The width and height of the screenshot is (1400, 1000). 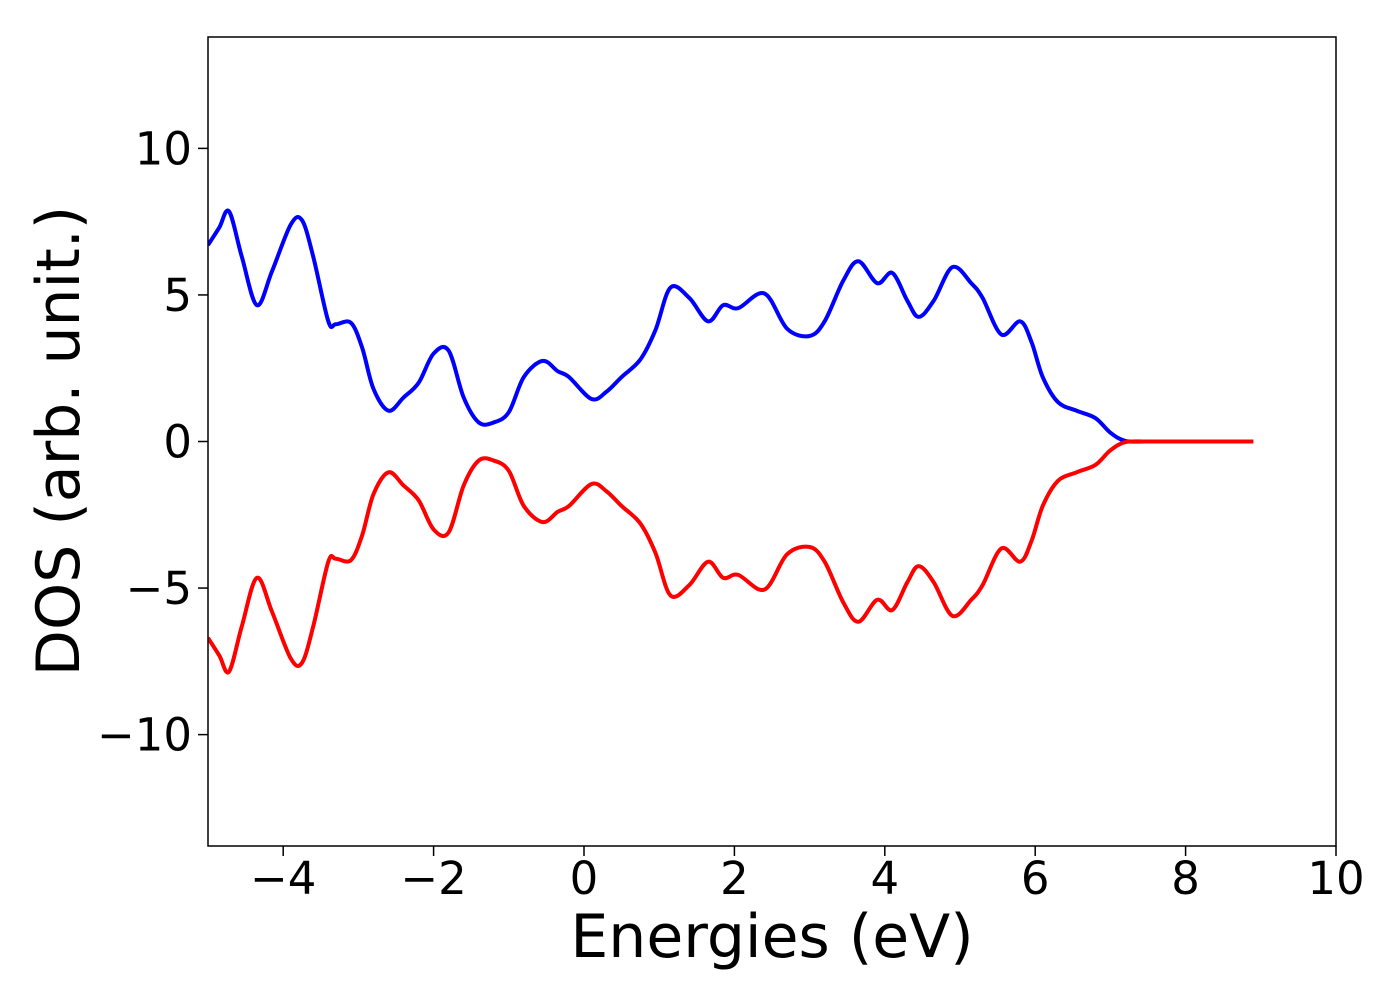 I want to click on y-tick-label: 5, so click(x=177, y=295).